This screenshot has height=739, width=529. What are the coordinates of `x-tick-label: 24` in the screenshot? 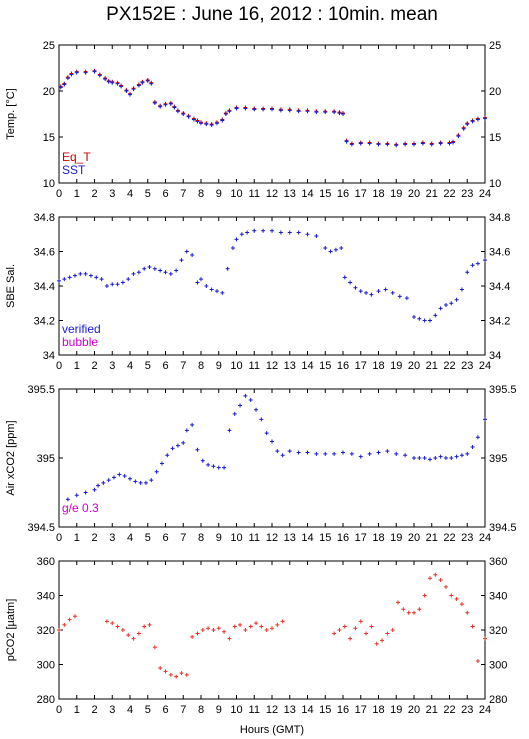 It's located at (485, 538).